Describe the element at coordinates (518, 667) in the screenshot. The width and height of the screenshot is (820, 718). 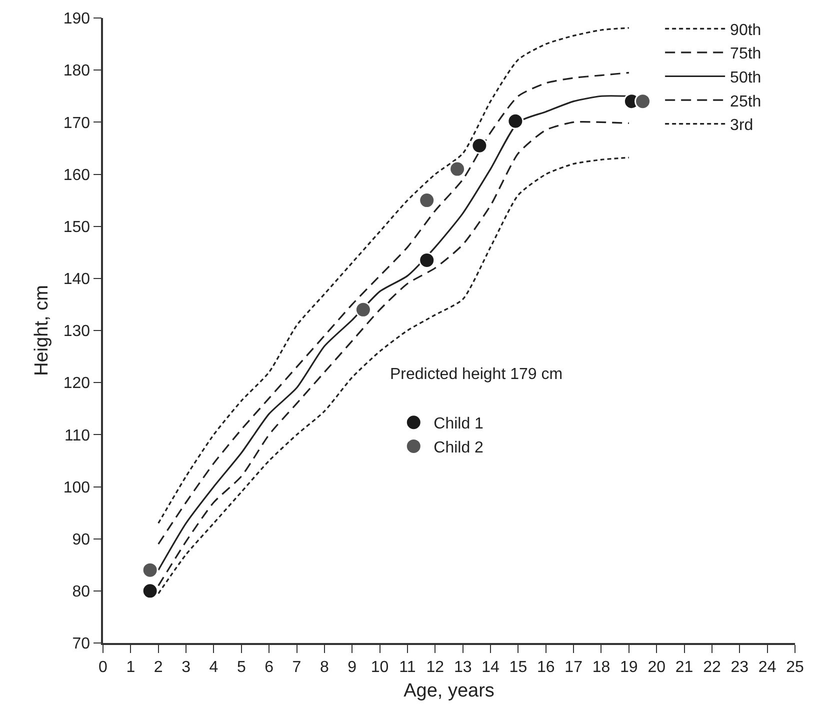
I see `x-tick-label: 15` at that location.